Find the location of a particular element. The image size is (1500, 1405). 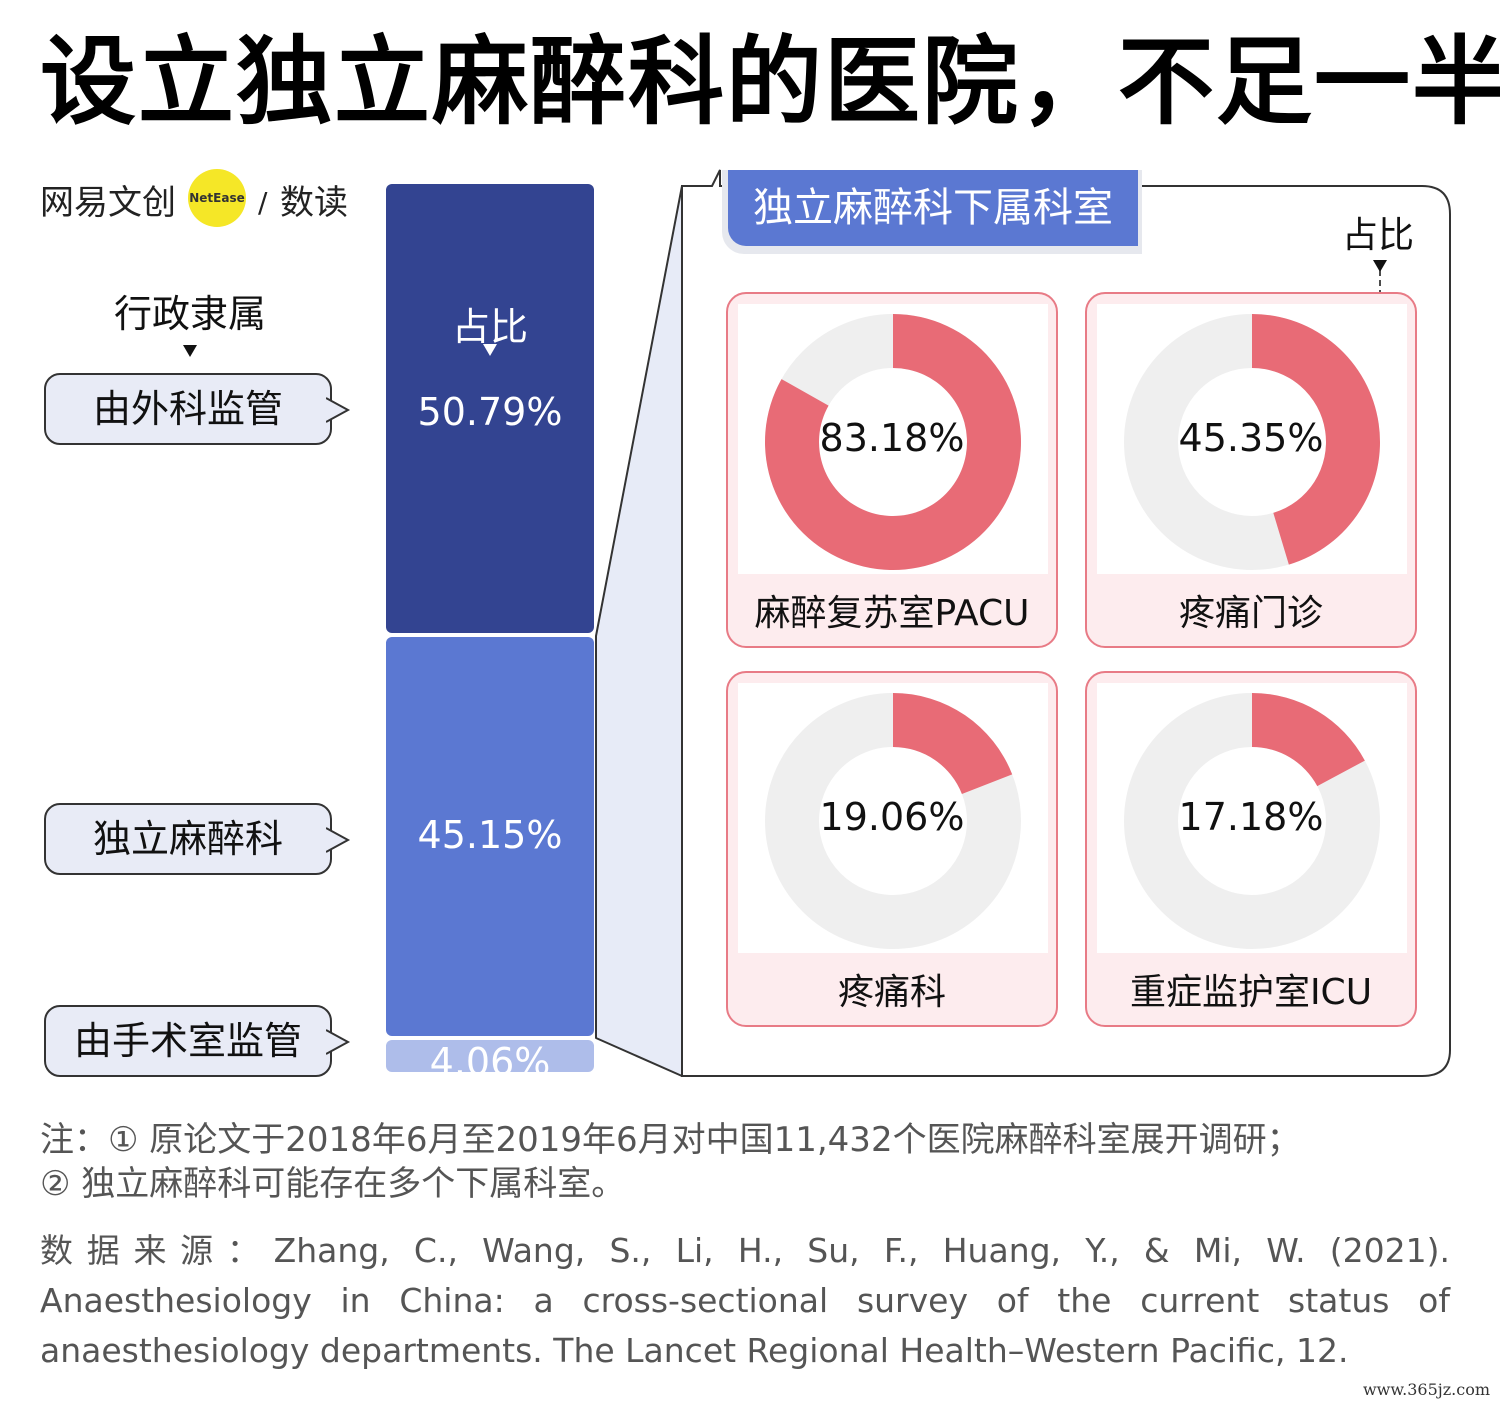

left-head-arrow-icon is located at coordinates (190, 351).